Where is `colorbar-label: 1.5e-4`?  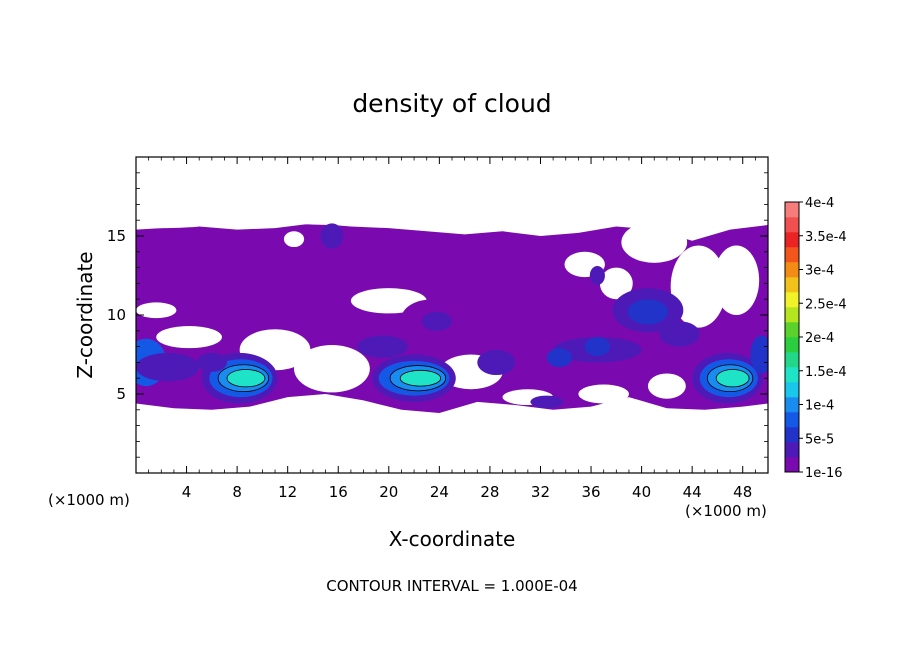 colorbar-label: 1.5e-4 is located at coordinates (826, 372).